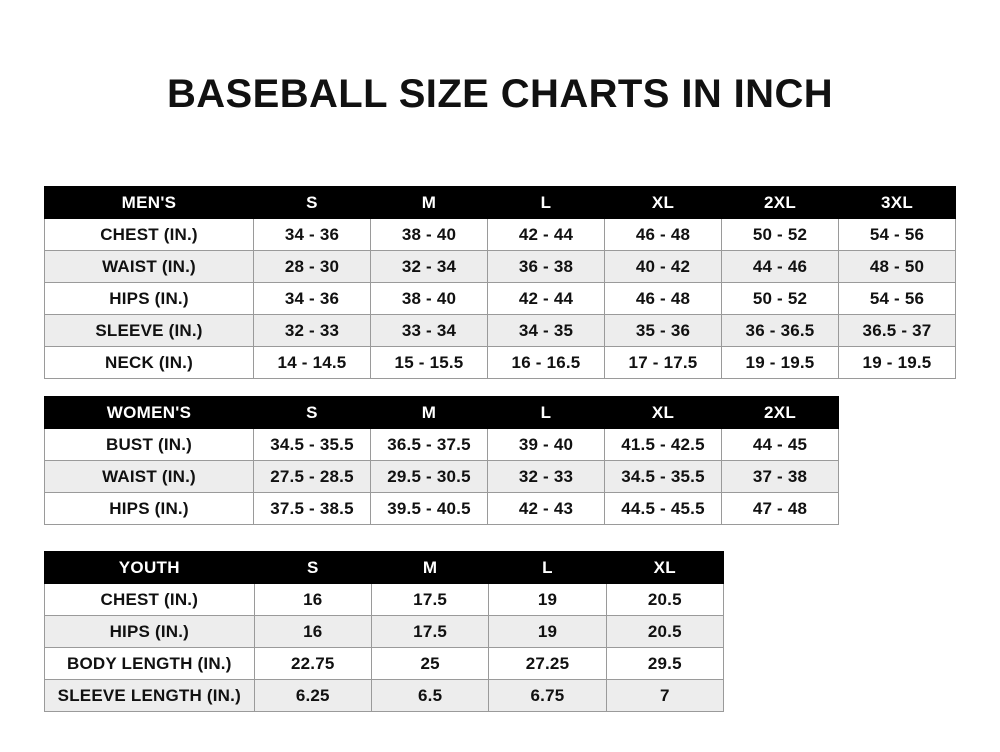 The height and width of the screenshot is (752, 1000). What do you see at coordinates (312, 695) in the screenshot?
I see `measurement-cell: 6.25` at bounding box center [312, 695].